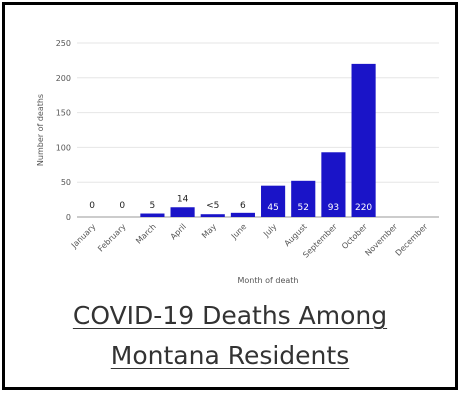  Describe the element at coordinates (363, 208) in the screenshot. I see `data-label-inside: 220` at that location.